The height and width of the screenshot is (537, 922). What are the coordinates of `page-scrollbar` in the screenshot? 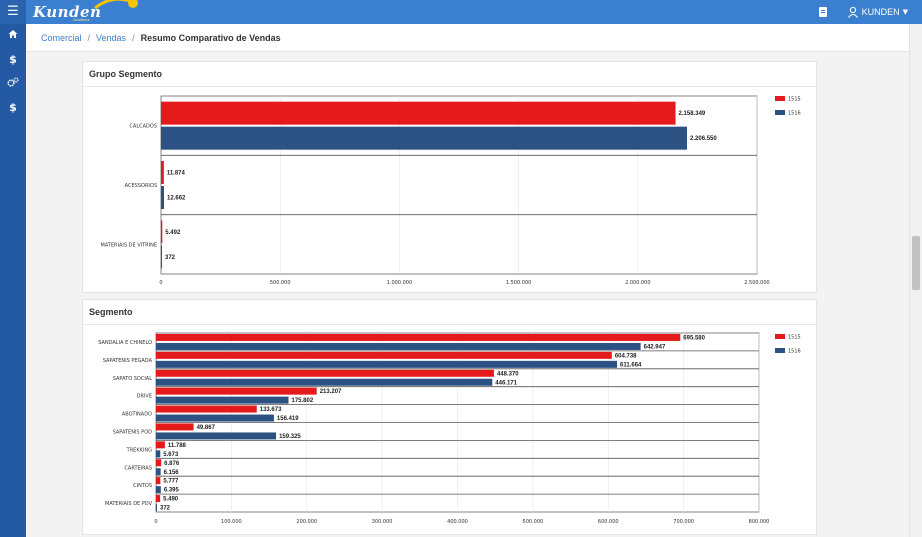 It's located at (915, 280).